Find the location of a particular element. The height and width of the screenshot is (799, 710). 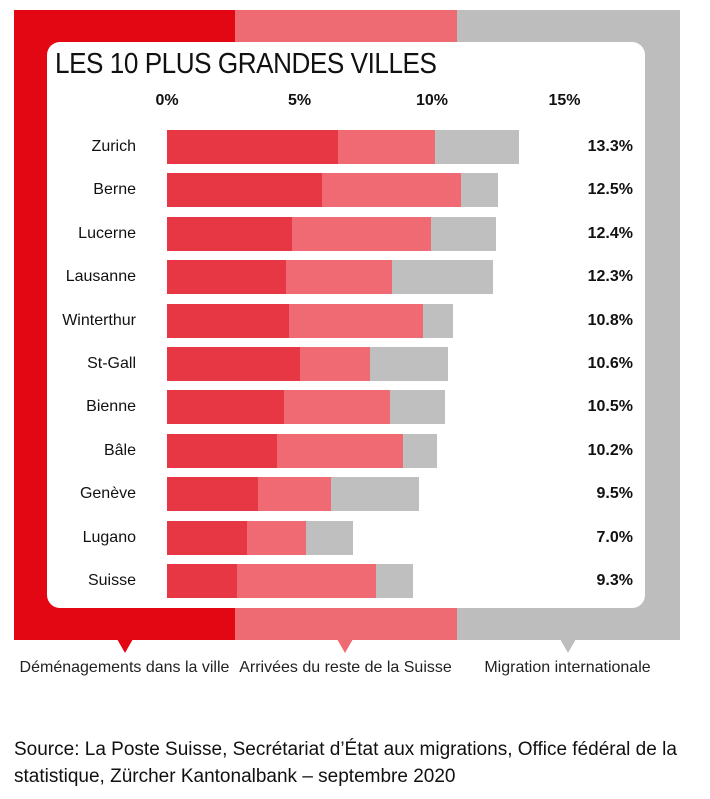

category-label: St-Gall is located at coordinates (111, 363).